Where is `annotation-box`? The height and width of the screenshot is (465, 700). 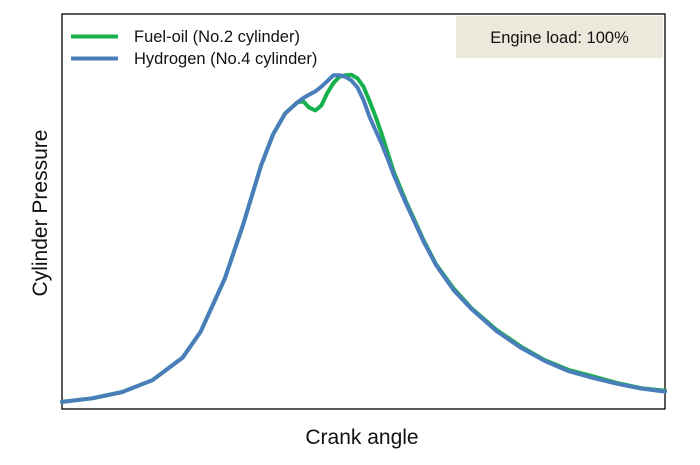
annotation-box is located at coordinates (559, 37).